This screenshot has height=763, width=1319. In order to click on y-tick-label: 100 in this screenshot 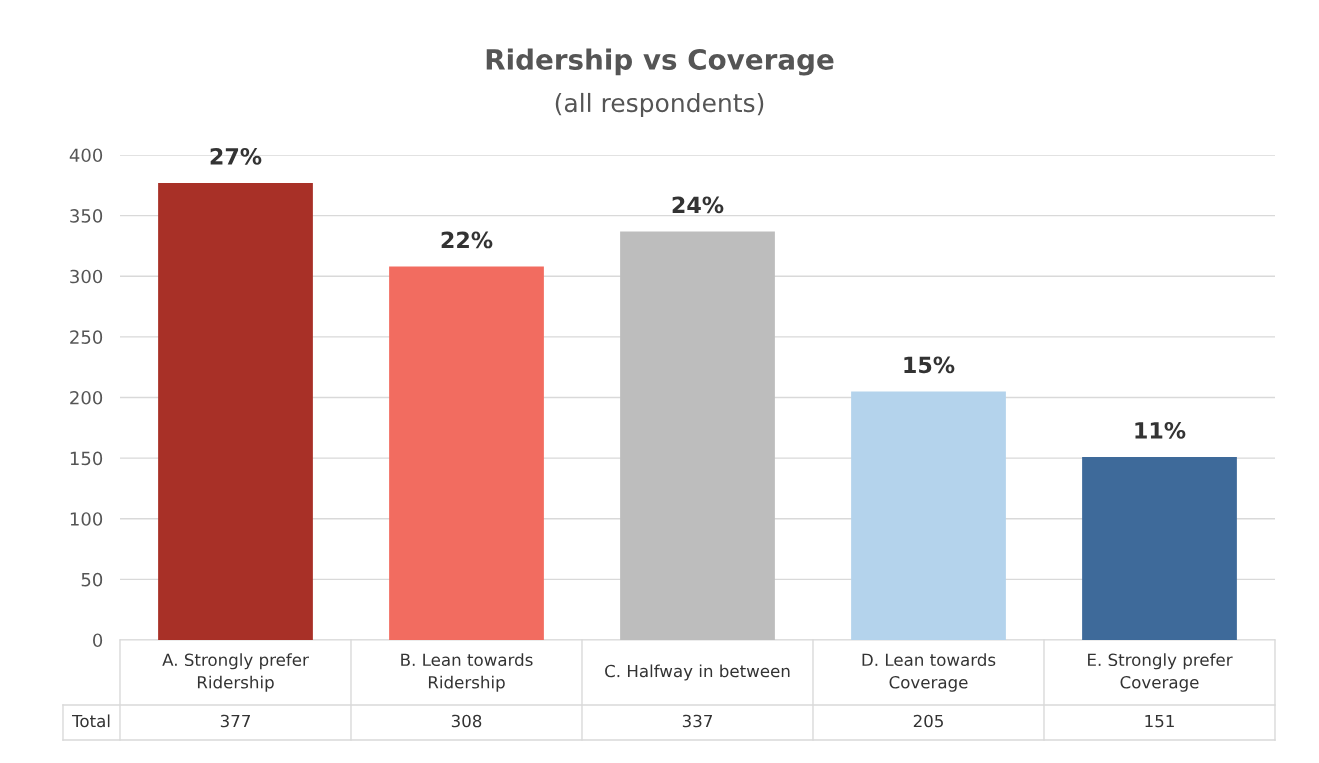, I will do `click(86, 519)`.